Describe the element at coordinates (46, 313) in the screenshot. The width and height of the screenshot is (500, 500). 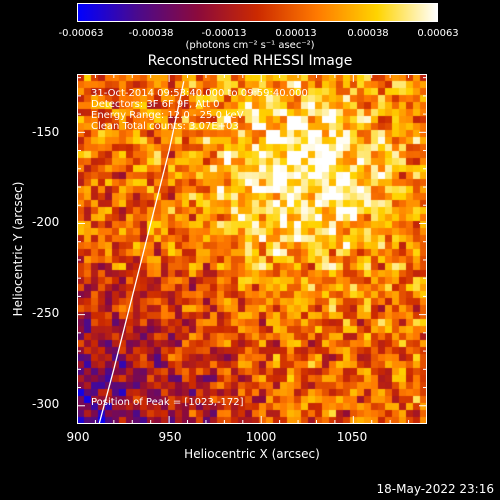
I see `y-tick-label: -250` at that location.